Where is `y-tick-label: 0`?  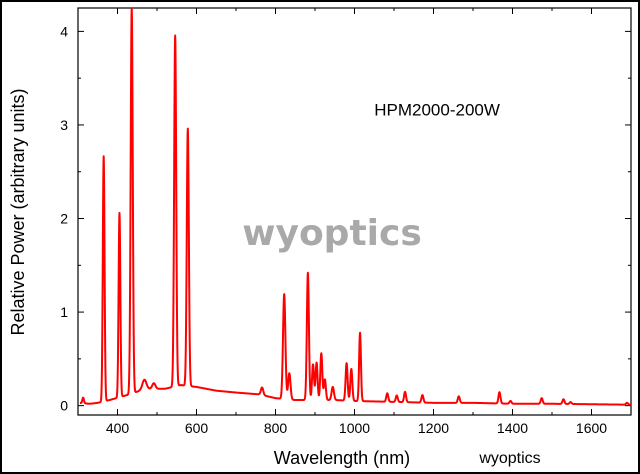
y-tick-label: 0 is located at coordinates (64, 406).